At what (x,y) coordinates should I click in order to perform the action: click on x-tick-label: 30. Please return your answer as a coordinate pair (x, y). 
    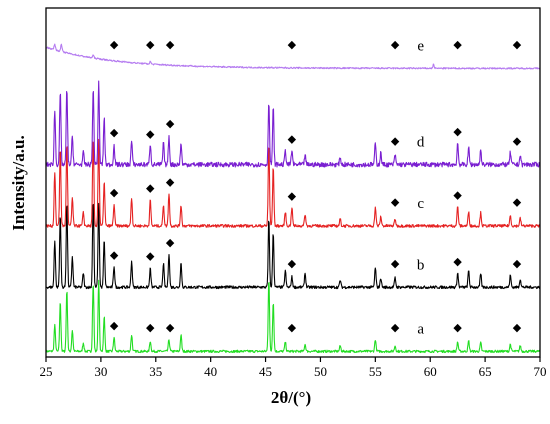
    Looking at the image, I should click on (100, 371).